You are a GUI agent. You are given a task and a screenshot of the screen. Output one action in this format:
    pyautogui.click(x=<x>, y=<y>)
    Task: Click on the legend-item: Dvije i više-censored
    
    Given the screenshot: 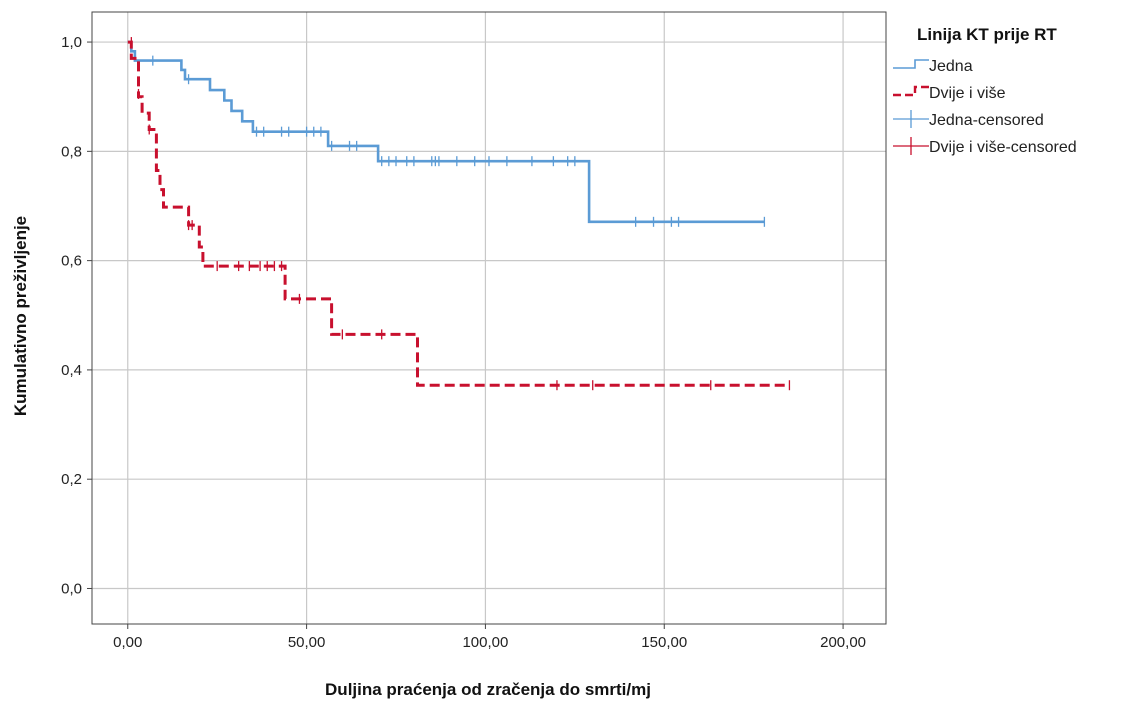 What is the action you would take?
    pyautogui.click(x=985, y=146)
    